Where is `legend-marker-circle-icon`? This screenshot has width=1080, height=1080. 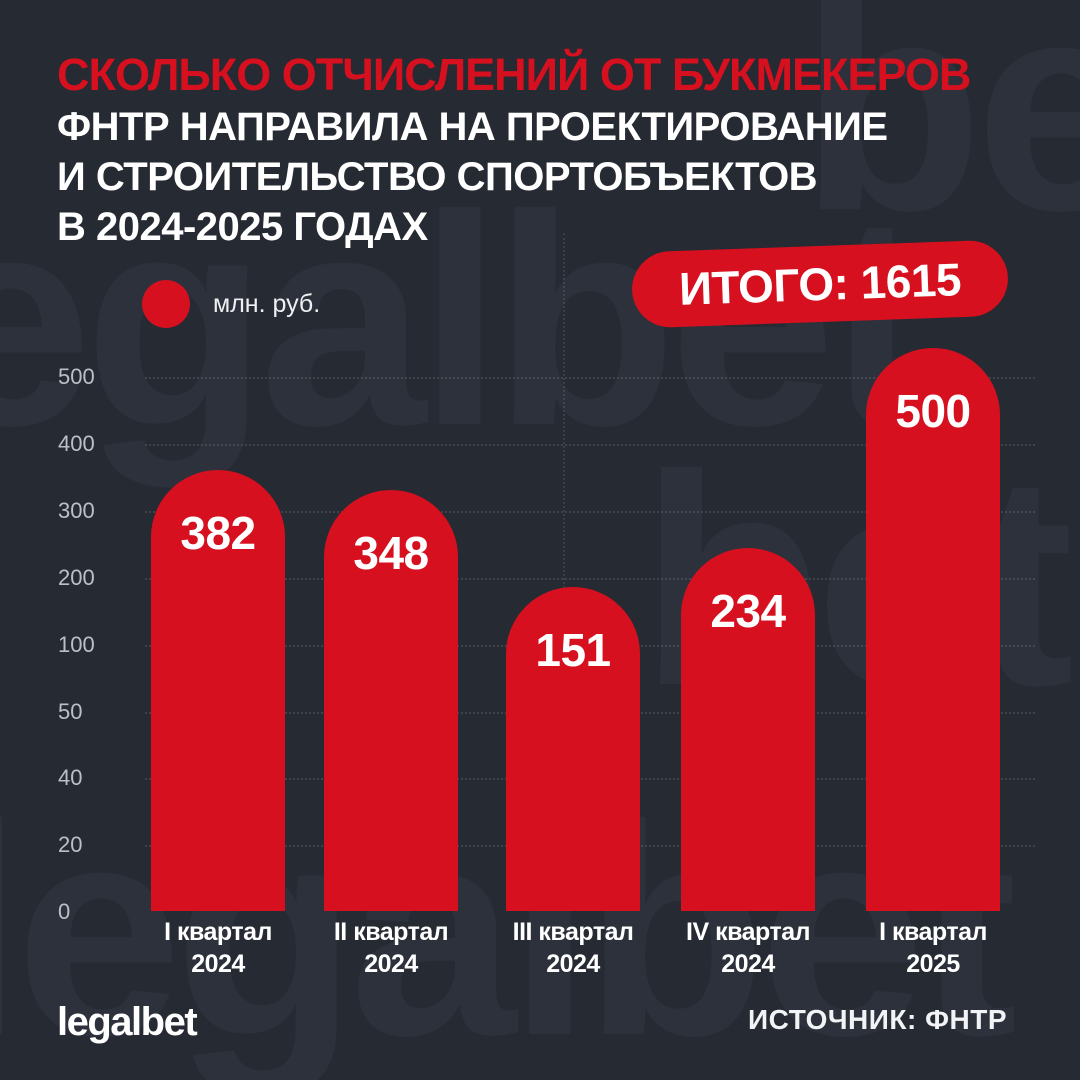 legend-marker-circle-icon is located at coordinates (166, 304).